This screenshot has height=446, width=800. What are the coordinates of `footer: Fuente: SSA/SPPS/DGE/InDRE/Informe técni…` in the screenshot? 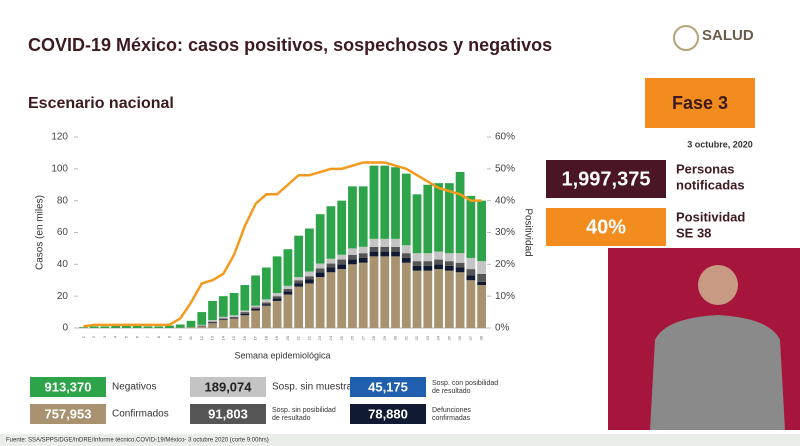 It's located at (137, 441).